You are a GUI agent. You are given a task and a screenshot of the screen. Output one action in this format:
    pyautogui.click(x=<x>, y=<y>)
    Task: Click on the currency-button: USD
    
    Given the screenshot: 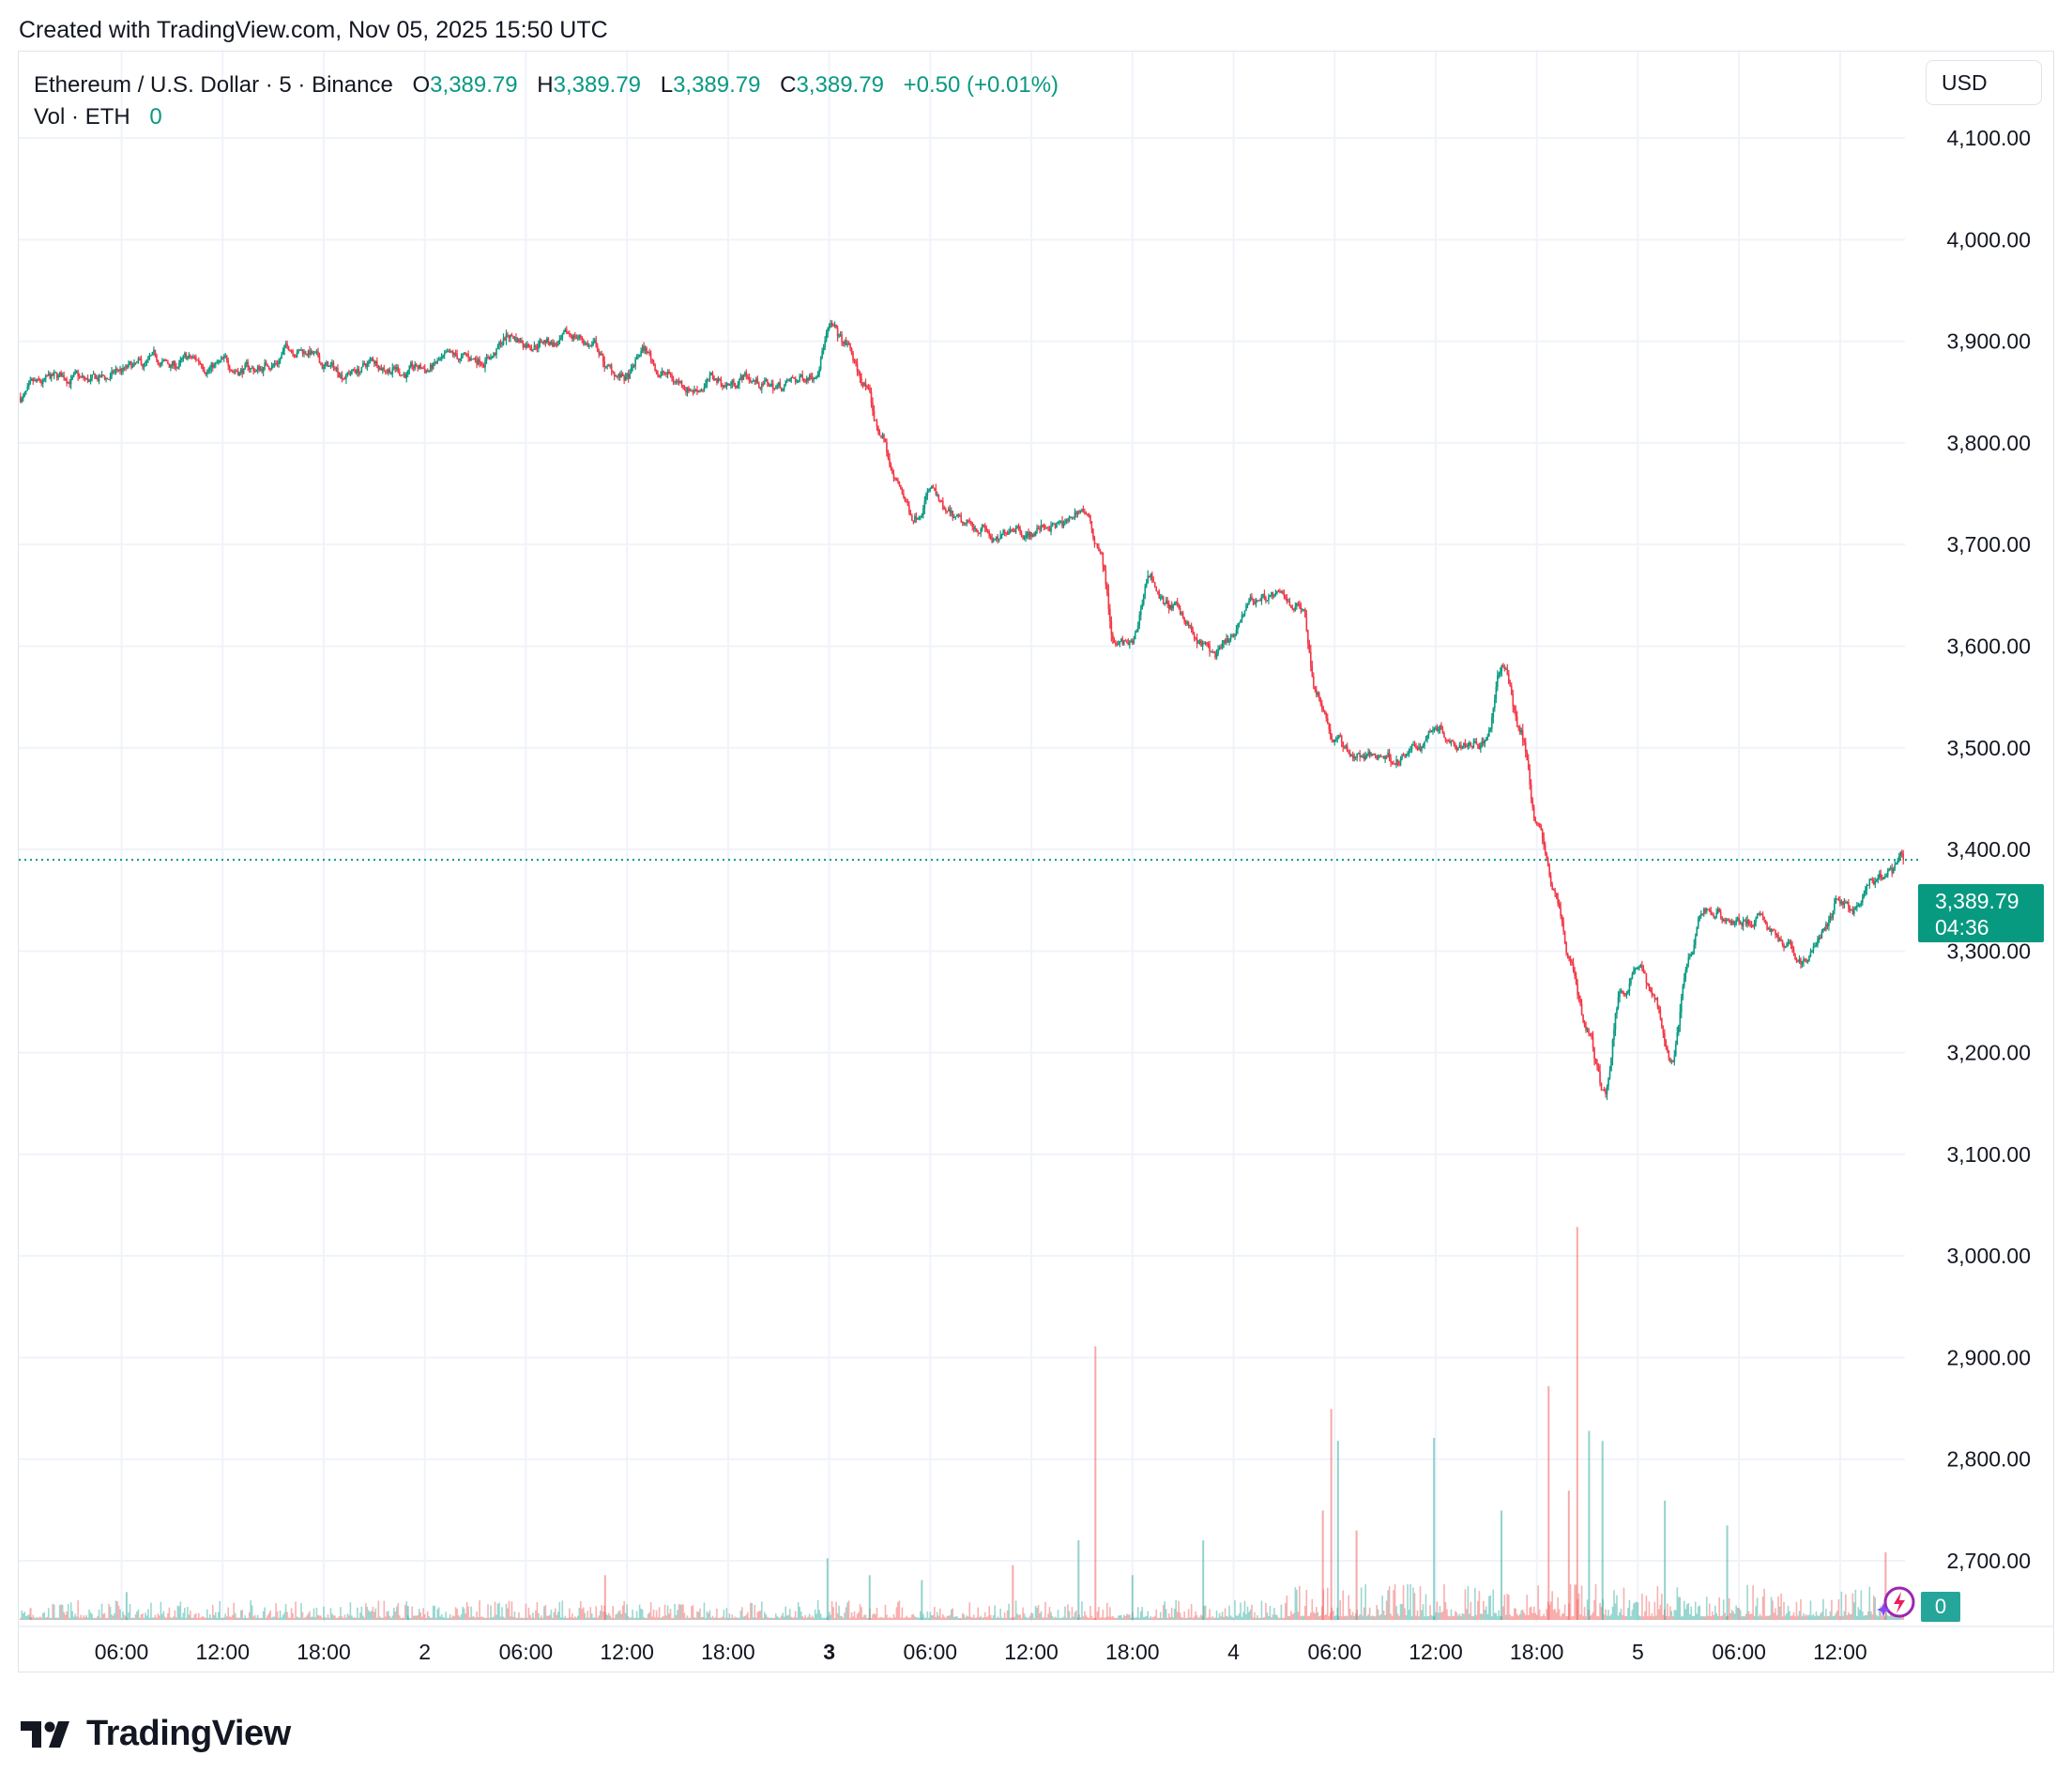 What is the action you would take?
    pyautogui.click(x=1984, y=83)
    